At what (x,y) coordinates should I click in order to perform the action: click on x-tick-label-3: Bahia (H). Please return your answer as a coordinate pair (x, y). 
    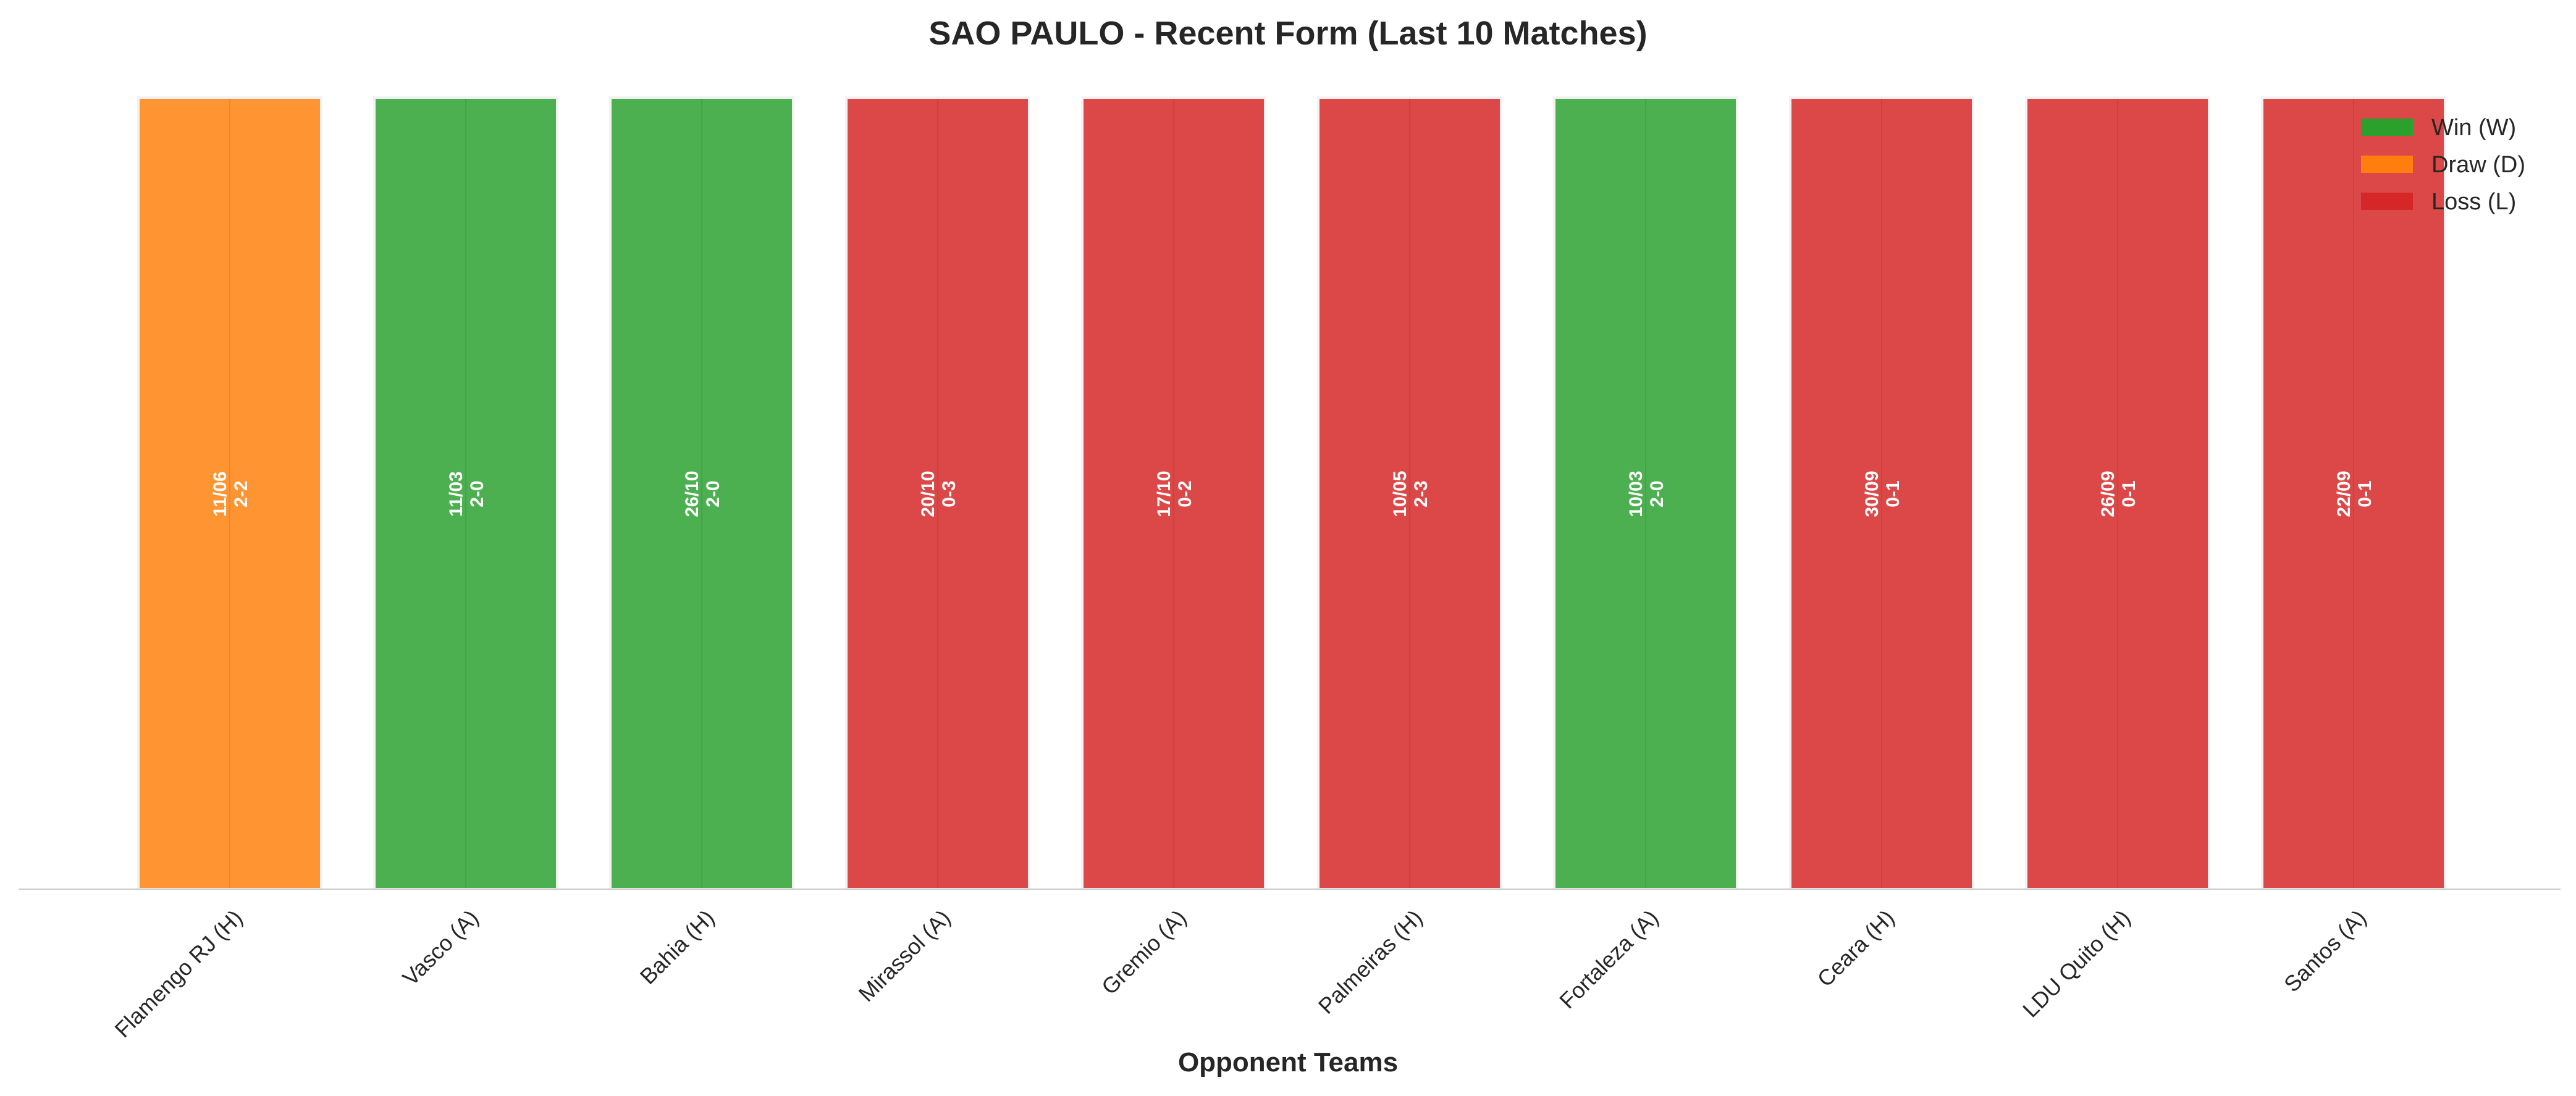
    Looking at the image, I should click on (677, 947).